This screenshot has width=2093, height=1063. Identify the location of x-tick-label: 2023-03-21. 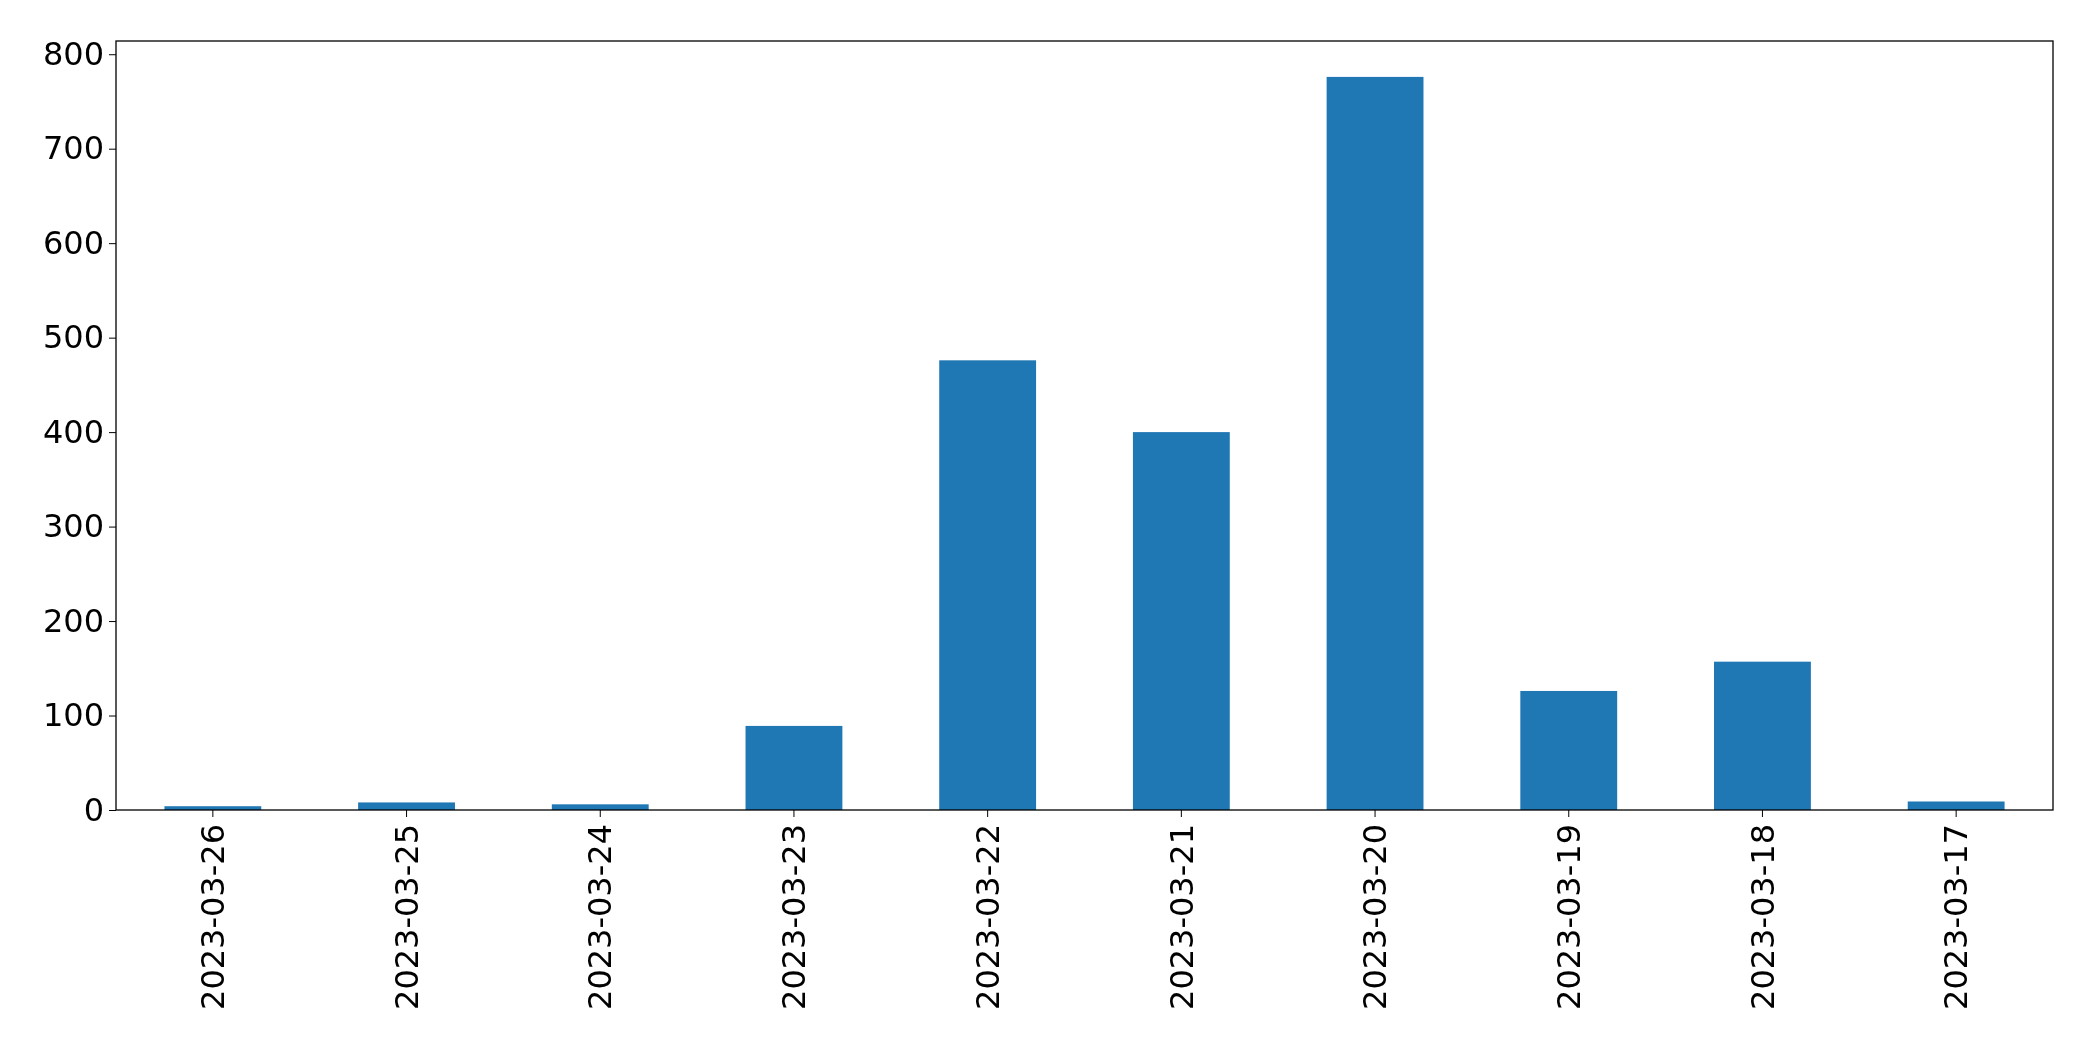
(1181, 917).